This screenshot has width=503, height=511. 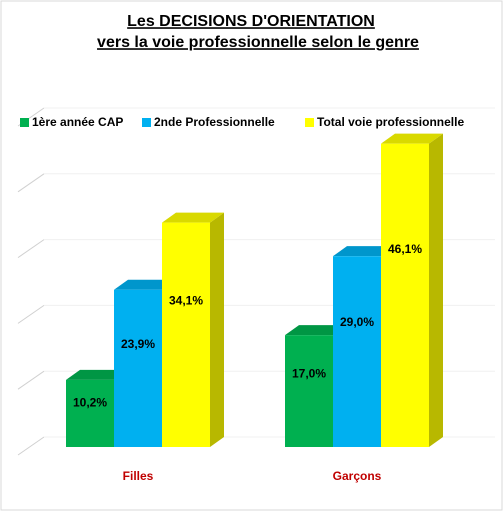 I want to click on x-tick-label: Garçons, so click(x=357, y=476).